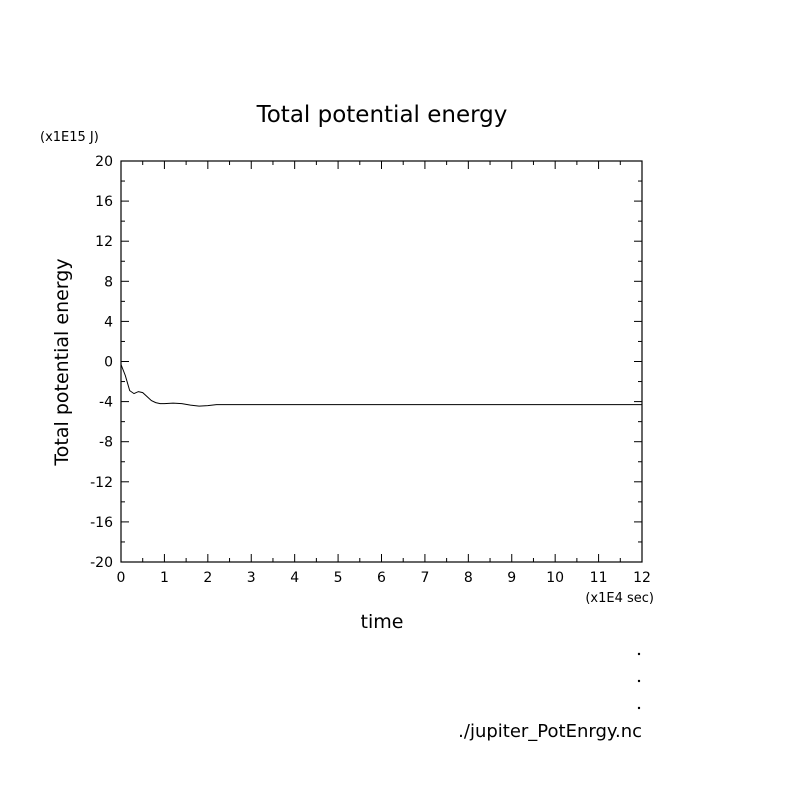 The height and width of the screenshot is (804, 804). What do you see at coordinates (207, 578) in the screenshot?
I see `x-tick-label: 2` at bounding box center [207, 578].